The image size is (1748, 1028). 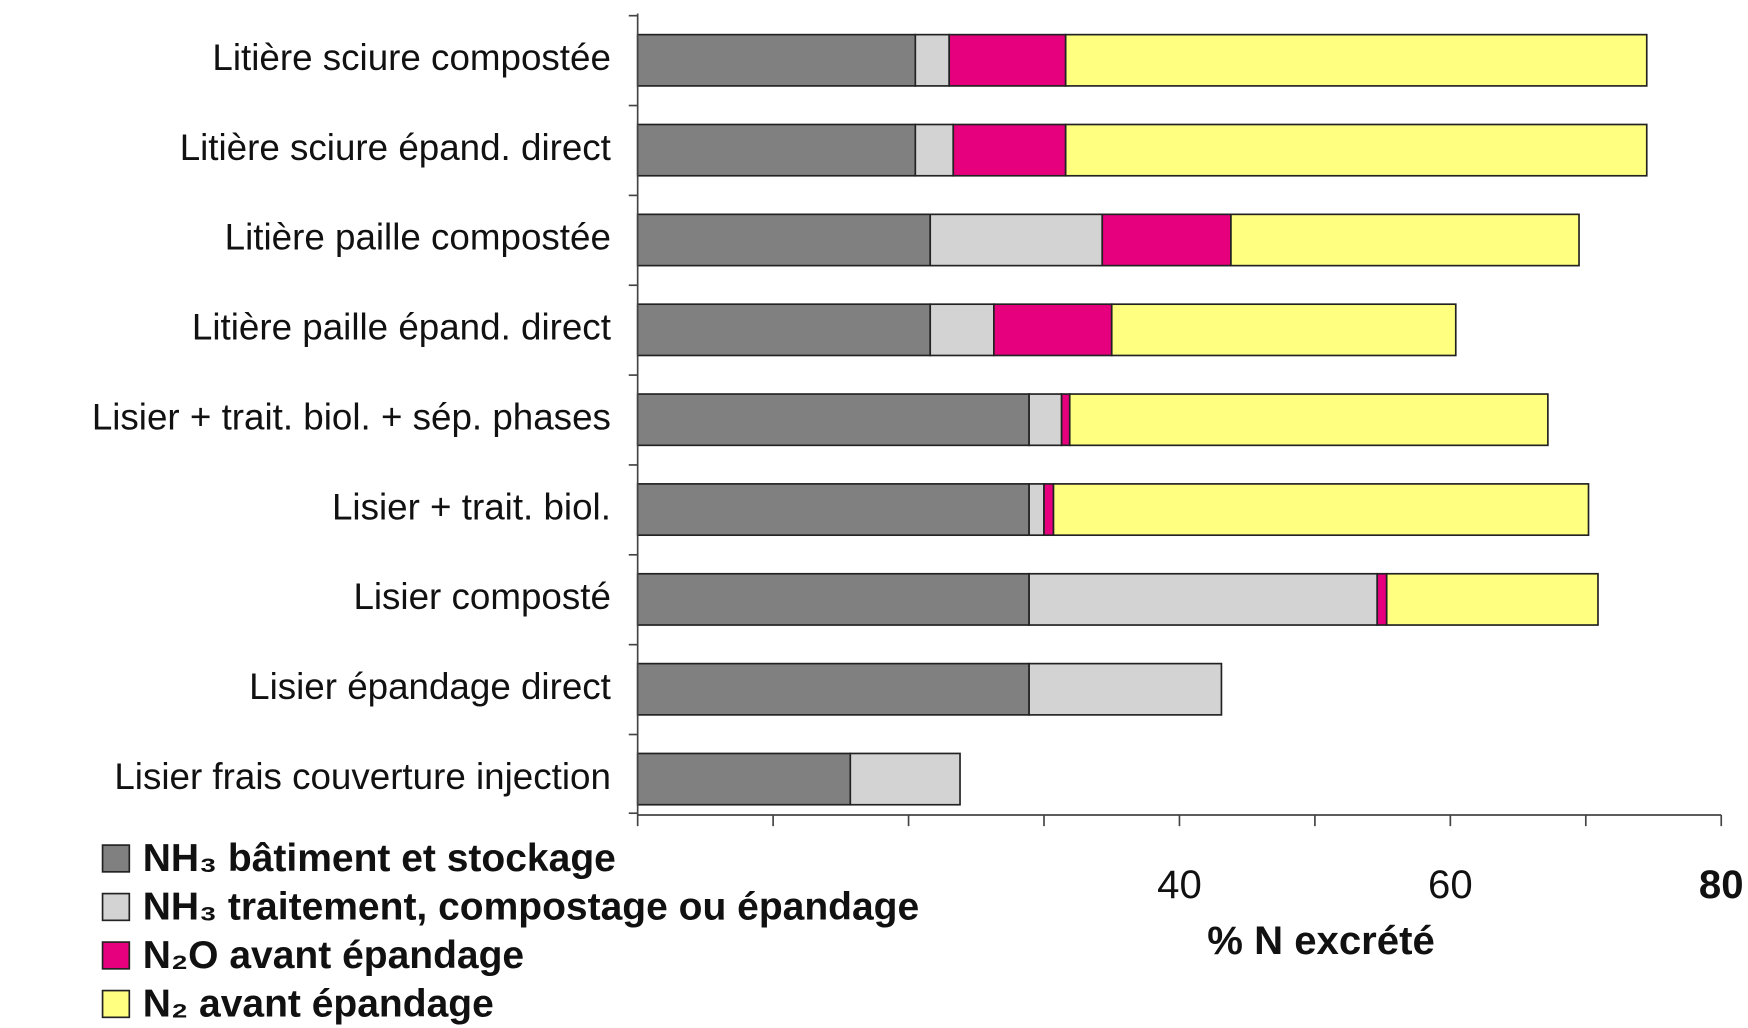 What do you see at coordinates (471, 506) in the screenshot?
I see `category-label: Lisier + trait. biol.` at bounding box center [471, 506].